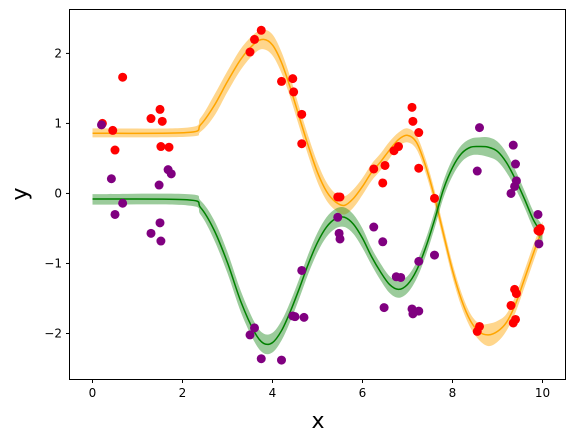  Describe the element at coordinates (363, 393) in the screenshot. I see `x-tick-label: 6` at that location.